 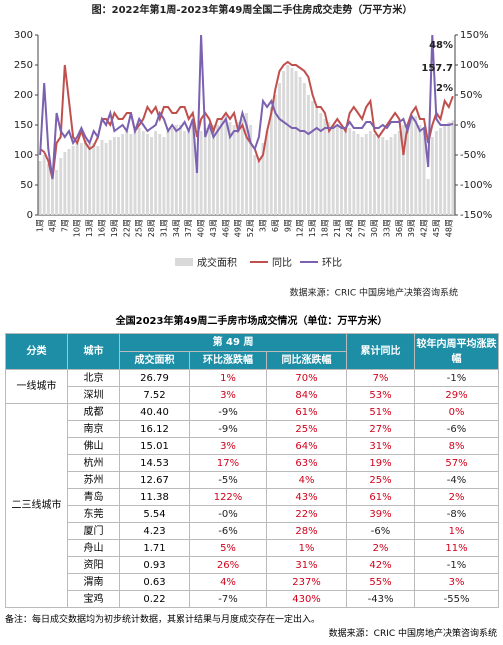 What do you see at coordinates (93, 531) in the screenshot?
I see `cell: 厦门` at bounding box center [93, 531].